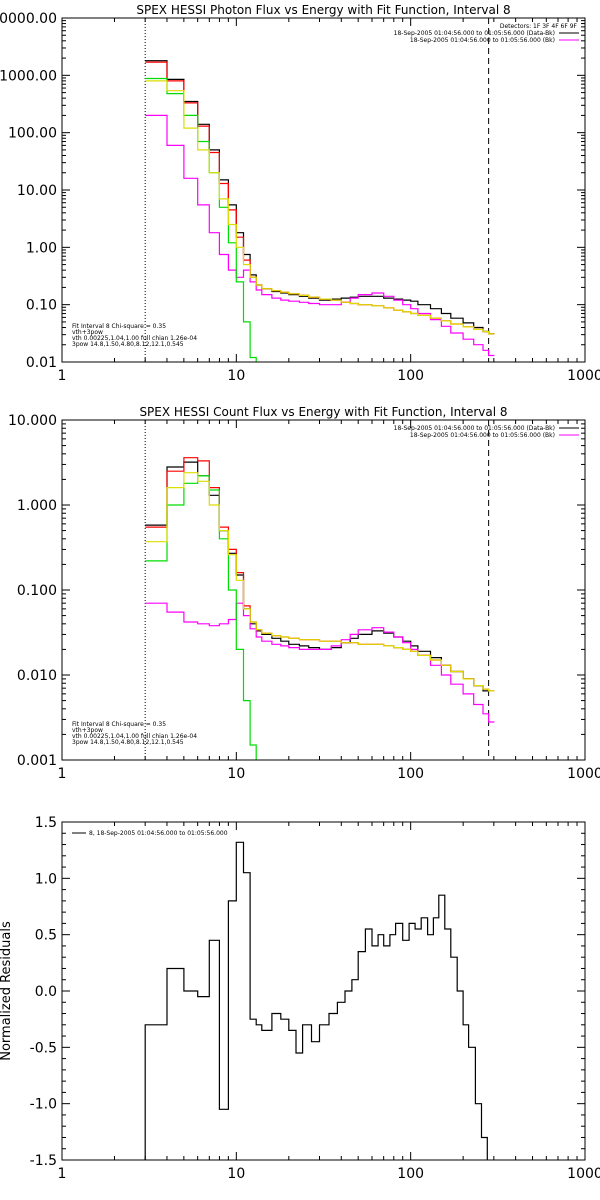 The width and height of the screenshot is (600, 1200). Describe the element at coordinates (32, 134) in the screenshot. I see `y-tick-label: 100.00` at that location.